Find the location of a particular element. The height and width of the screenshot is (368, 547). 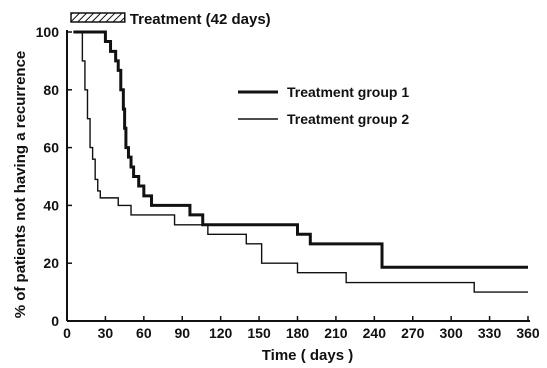

x-tick-label: 240 is located at coordinates (375, 333).